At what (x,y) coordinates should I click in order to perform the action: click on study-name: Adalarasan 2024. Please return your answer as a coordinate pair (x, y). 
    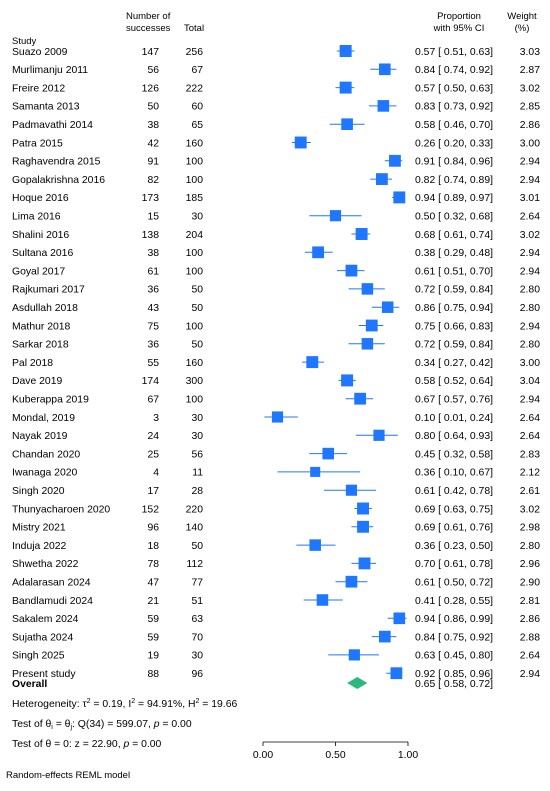
    Looking at the image, I should click on (51, 583).